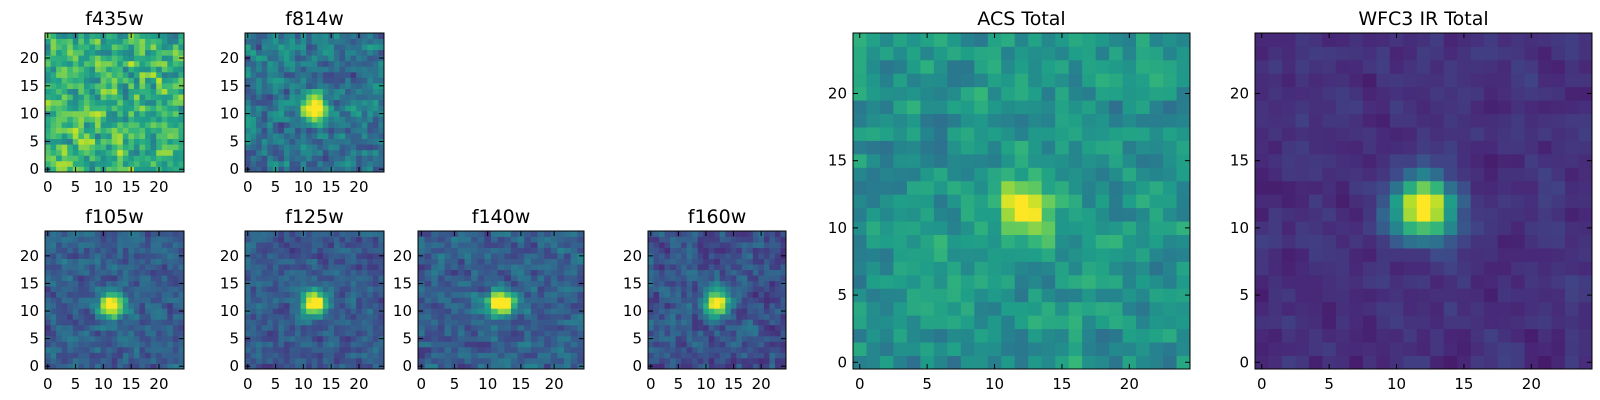 The image size is (1600, 400). What do you see at coordinates (114, 217) in the screenshot?
I see `panel-title: f105w` at bounding box center [114, 217].